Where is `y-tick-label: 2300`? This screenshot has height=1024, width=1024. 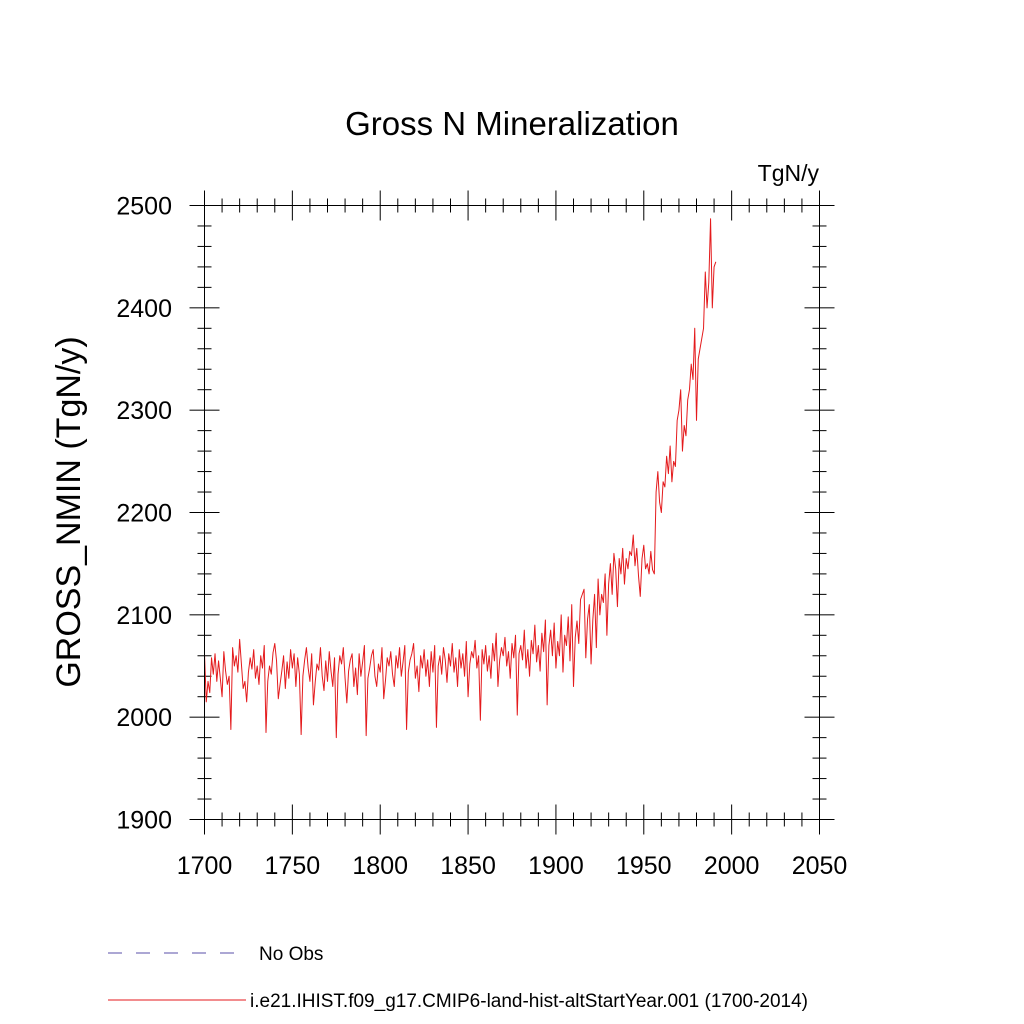
y-tick-label: 2300 is located at coordinates (144, 411).